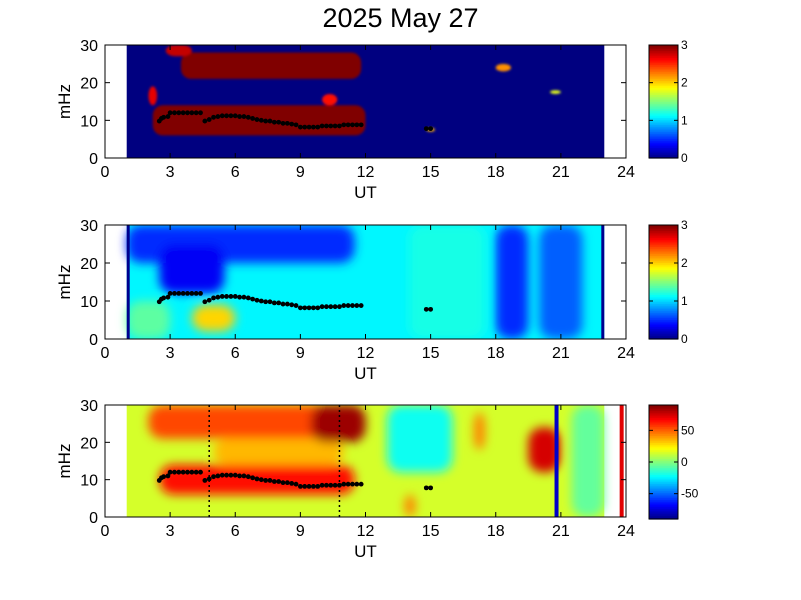  I want to click on y-tick-label: 30, so click(89, 406).